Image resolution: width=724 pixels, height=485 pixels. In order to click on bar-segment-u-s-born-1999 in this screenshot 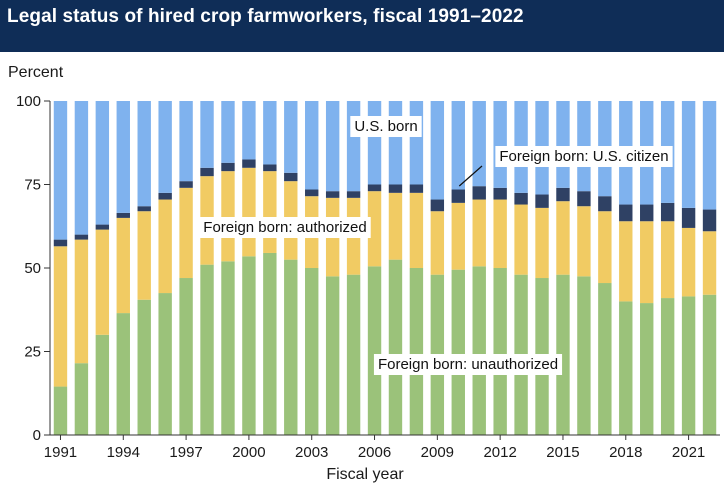, I will do `click(228, 132)`.